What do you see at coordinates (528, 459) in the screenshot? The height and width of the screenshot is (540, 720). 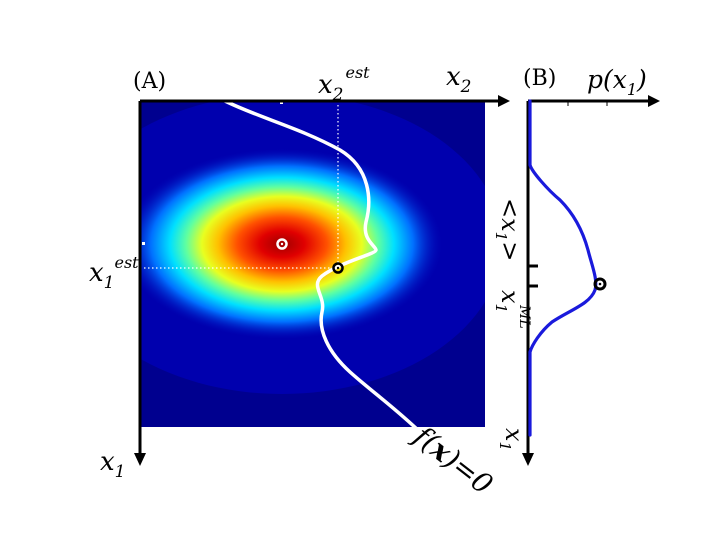 I see `panel-b-x1-axis-arrow` at bounding box center [528, 459].